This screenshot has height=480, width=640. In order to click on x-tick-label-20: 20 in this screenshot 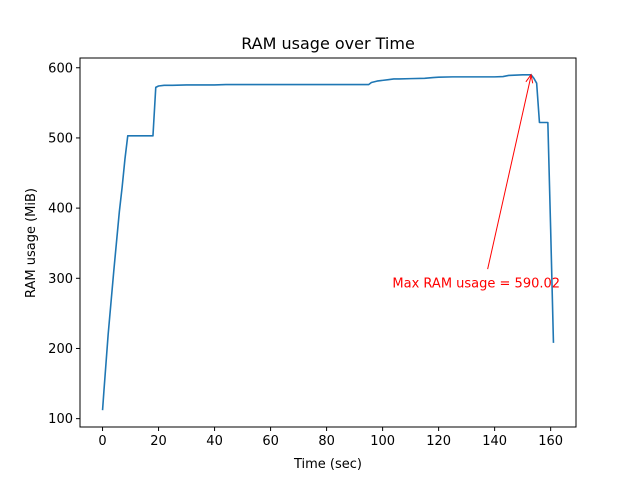, I will do `click(158, 441)`.